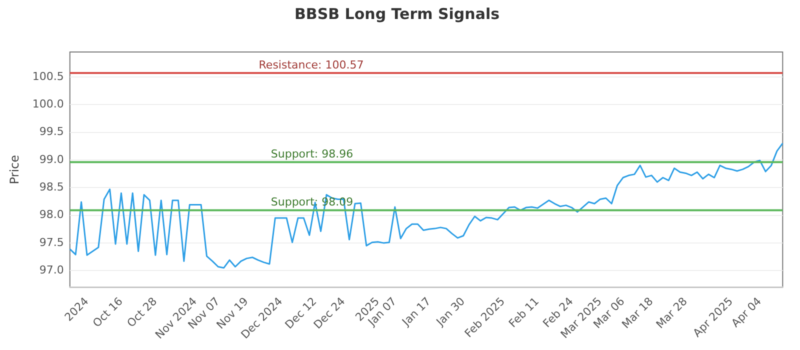 This screenshot has width=800, height=350. Describe the element at coordinates (48, 76) in the screenshot. I see `y-tick-label: 100.5` at that location.